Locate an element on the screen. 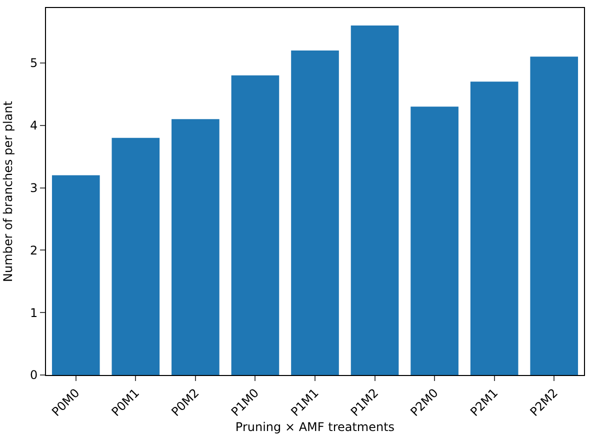 The height and width of the screenshot is (440, 595). x-axis-title: Pruning × AMF treatments is located at coordinates (315, 427).